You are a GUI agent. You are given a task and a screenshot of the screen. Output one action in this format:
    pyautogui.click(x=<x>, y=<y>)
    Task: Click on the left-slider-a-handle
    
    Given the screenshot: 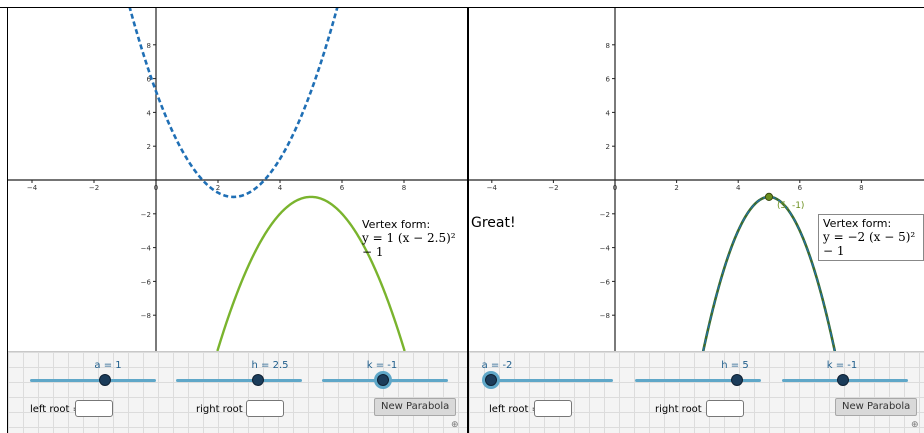 What is the action you would take?
    pyautogui.click(x=105, y=380)
    